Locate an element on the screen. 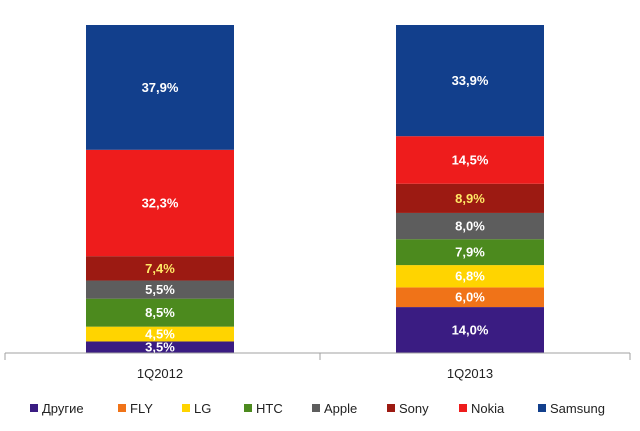 The image size is (640, 431). data-label-htc-1q2012: 8,5% is located at coordinates (160, 312).